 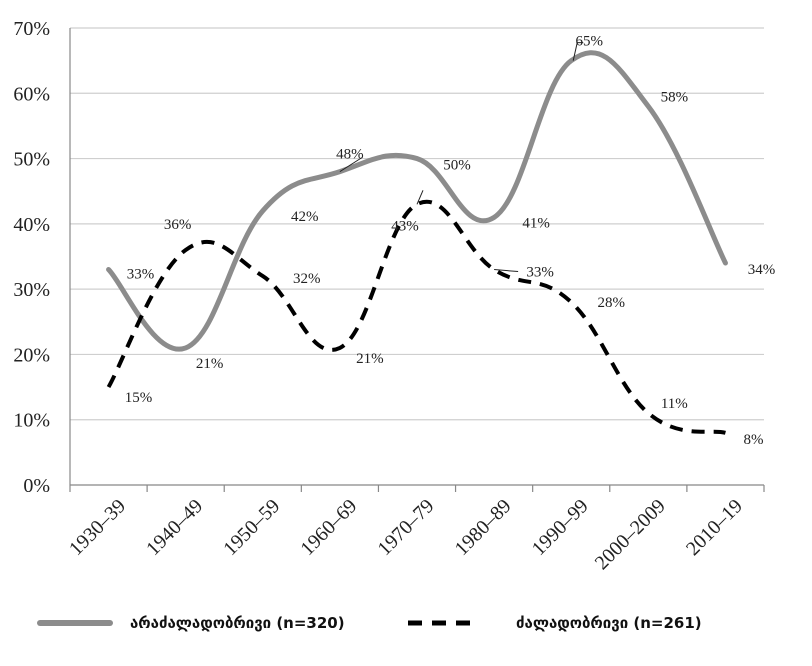 What do you see at coordinates (611, 303) in the screenshot?
I see `data-label-violent: 28%` at bounding box center [611, 303].